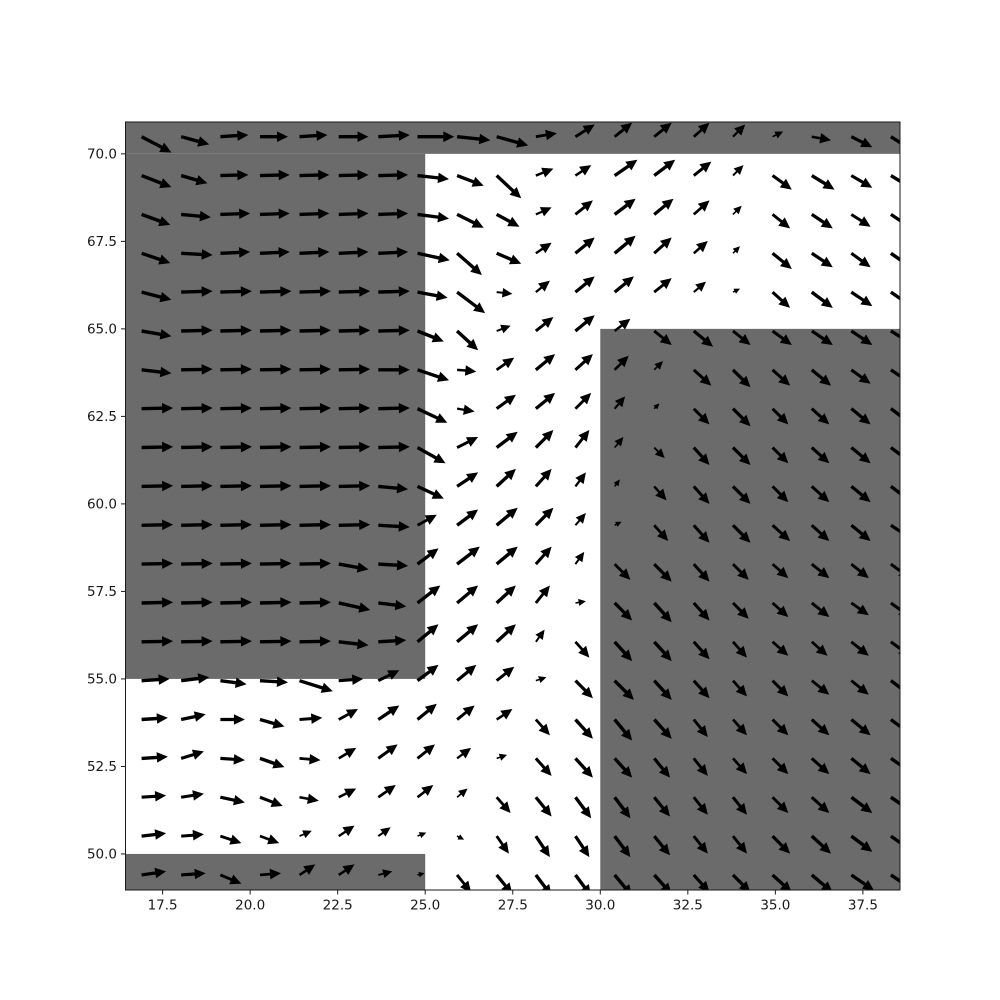  Describe the element at coordinates (425, 906) in the screenshot. I see `x-tick-label: 25.0` at that location.